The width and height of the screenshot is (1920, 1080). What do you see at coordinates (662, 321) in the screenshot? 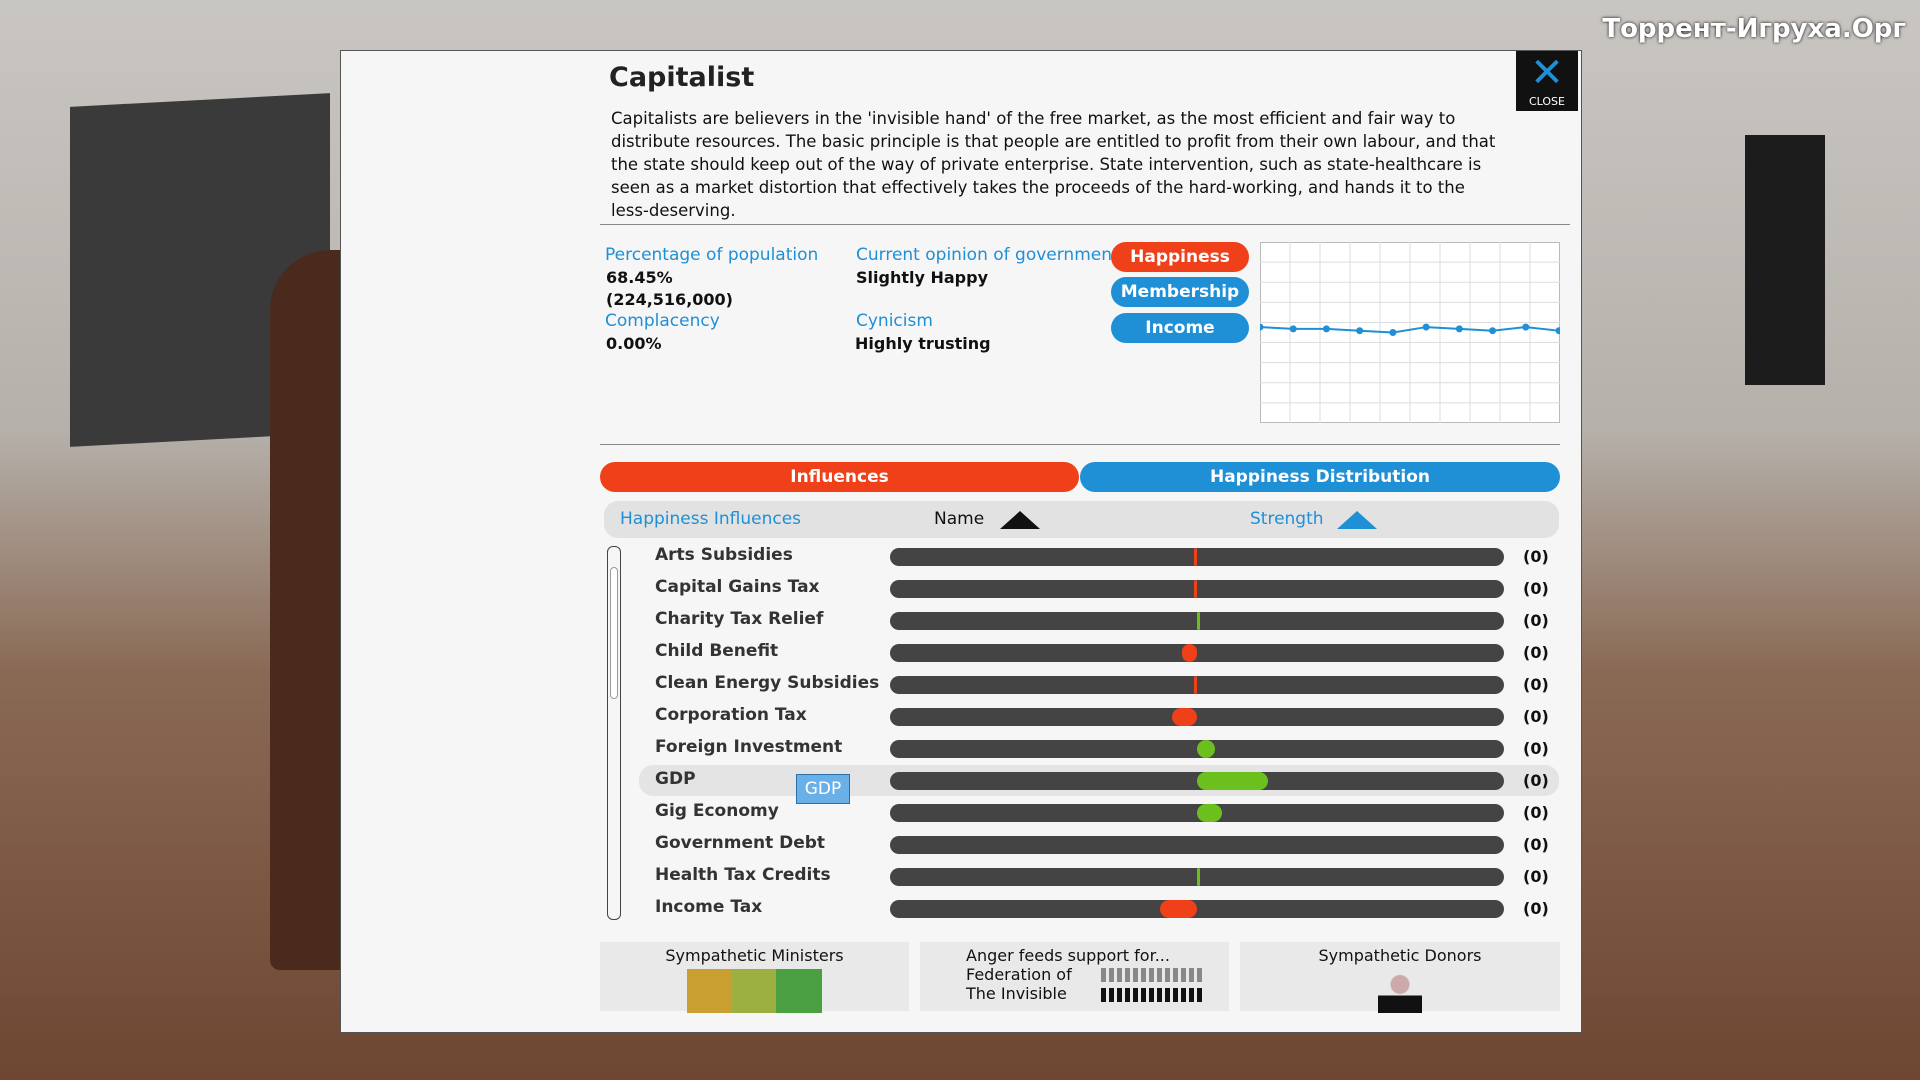
I see `stat-label: Complacency` at bounding box center [662, 321].